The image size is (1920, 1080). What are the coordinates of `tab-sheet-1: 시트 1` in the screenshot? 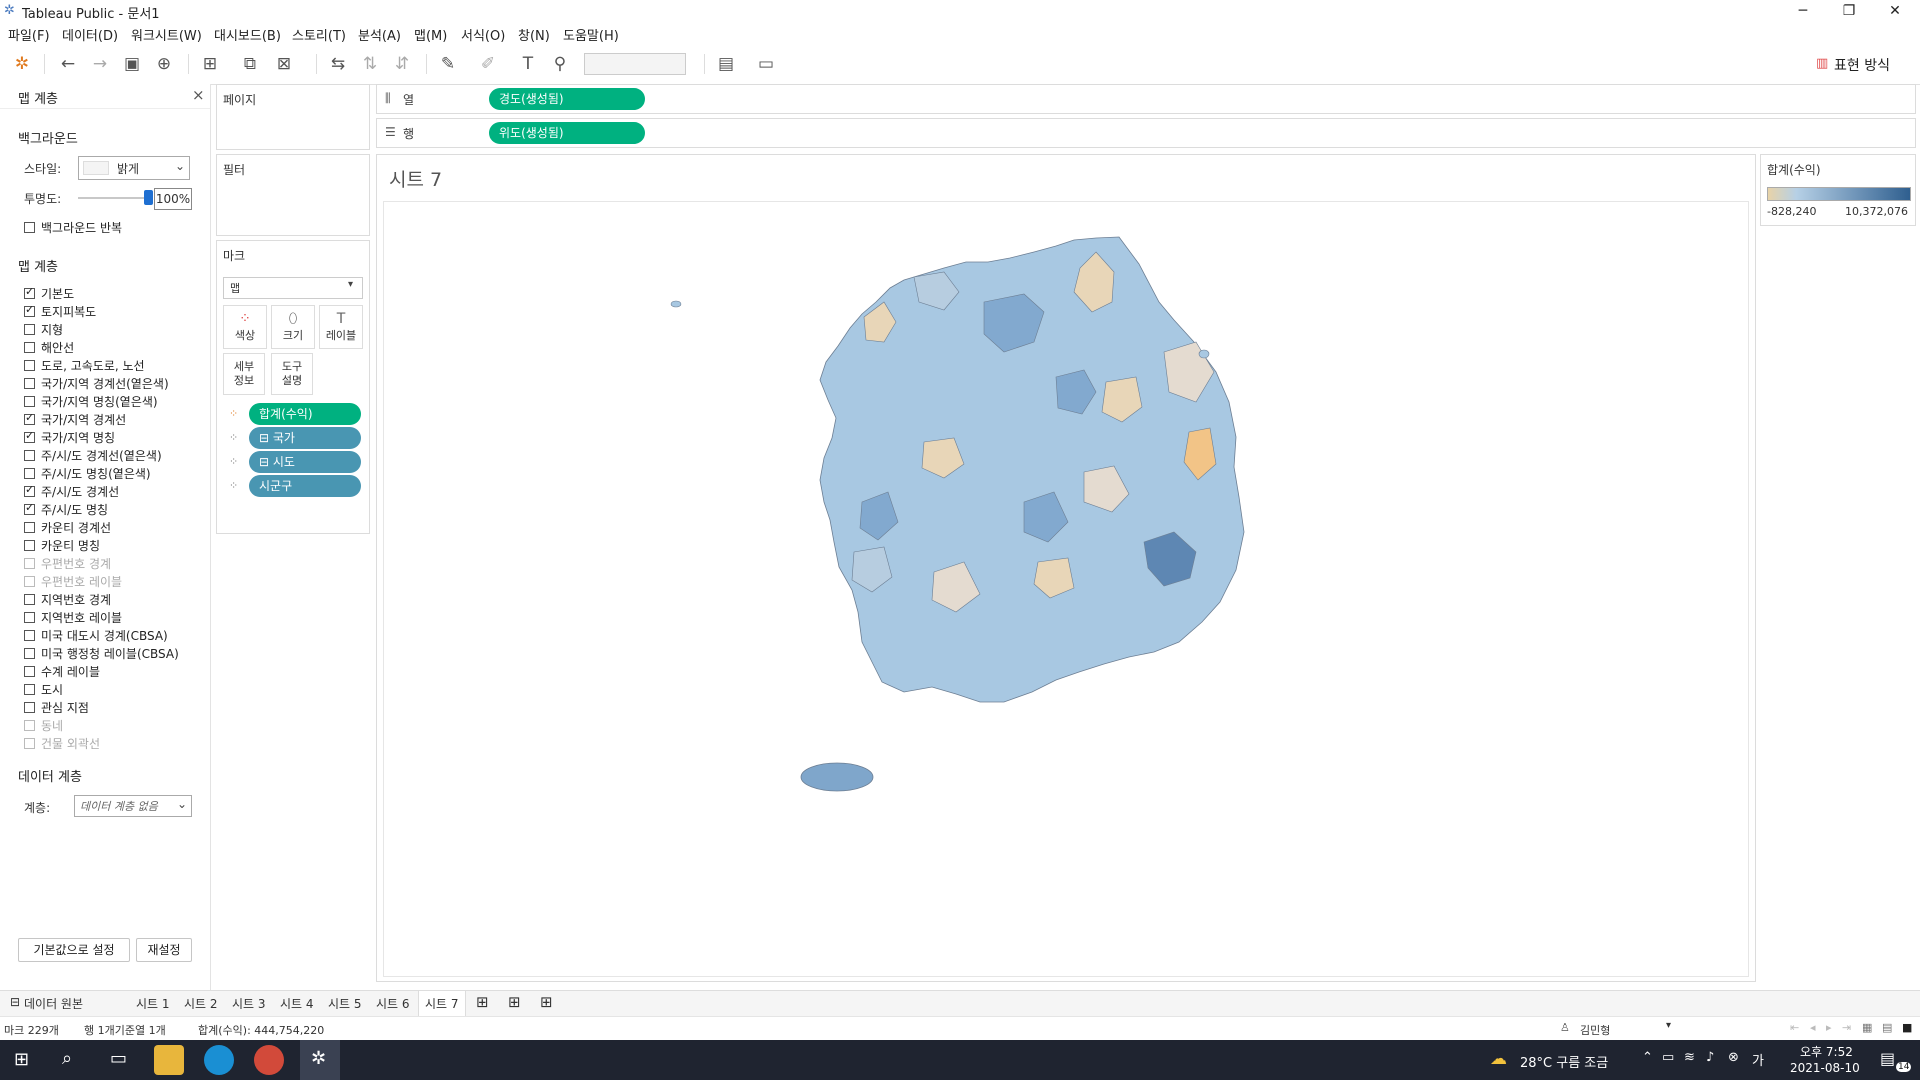 It's located at (153, 1004).